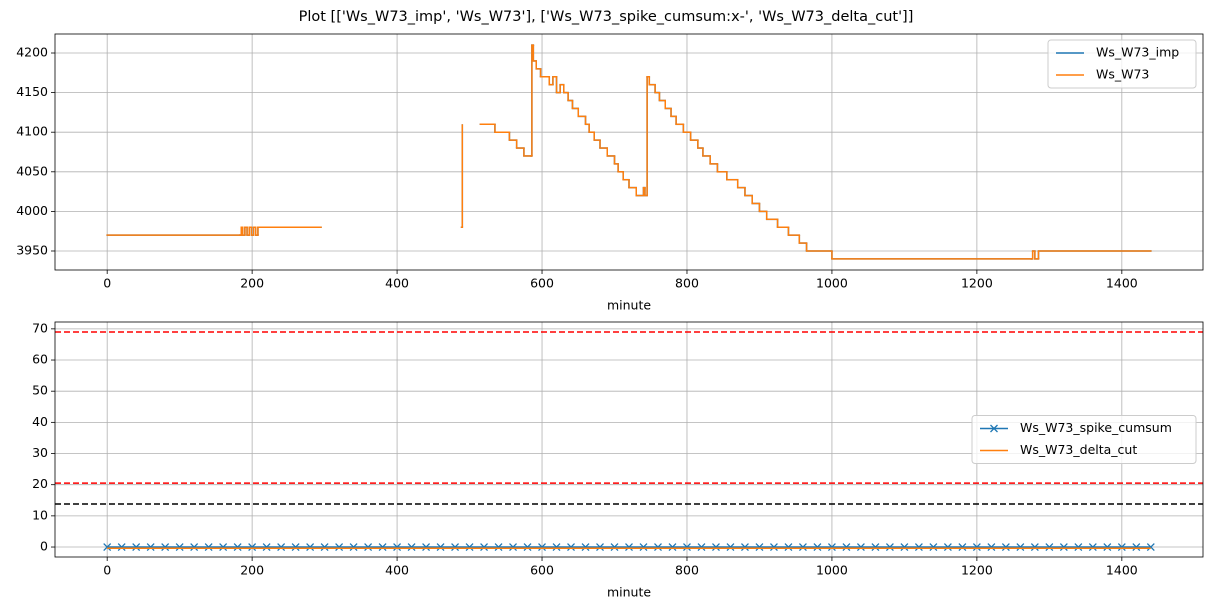 This screenshot has height=611, width=1211. What do you see at coordinates (40, 327) in the screenshot?
I see `y-tick-label: 70` at bounding box center [40, 327].